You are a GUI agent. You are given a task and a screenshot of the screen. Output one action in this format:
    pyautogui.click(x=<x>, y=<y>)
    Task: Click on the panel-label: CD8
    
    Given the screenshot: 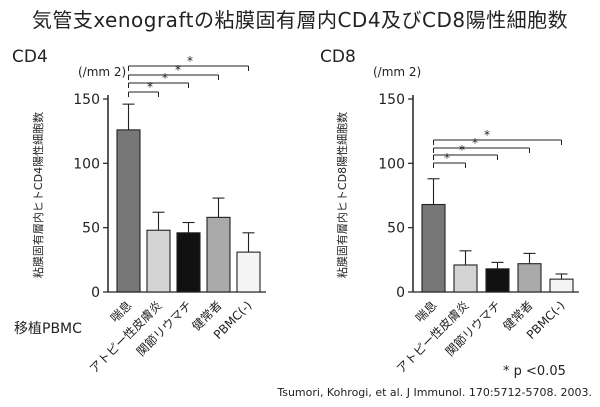 What is the action you would take?
    pyautogui.click(x=338, y=57)
    